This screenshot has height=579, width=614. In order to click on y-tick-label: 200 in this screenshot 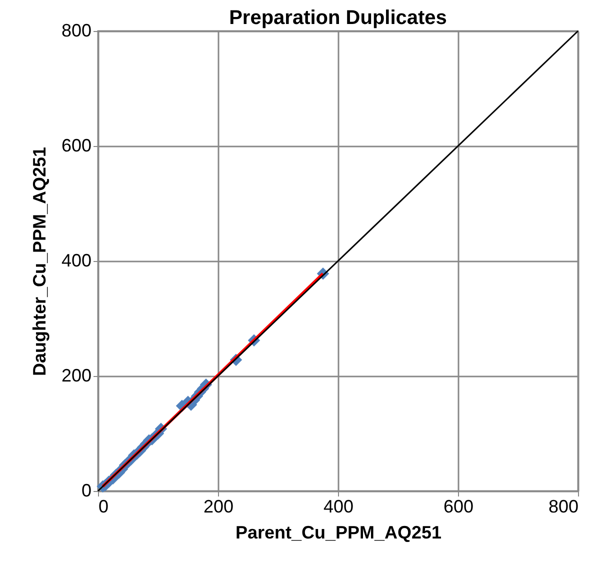, I will do `click(76, 376)`.